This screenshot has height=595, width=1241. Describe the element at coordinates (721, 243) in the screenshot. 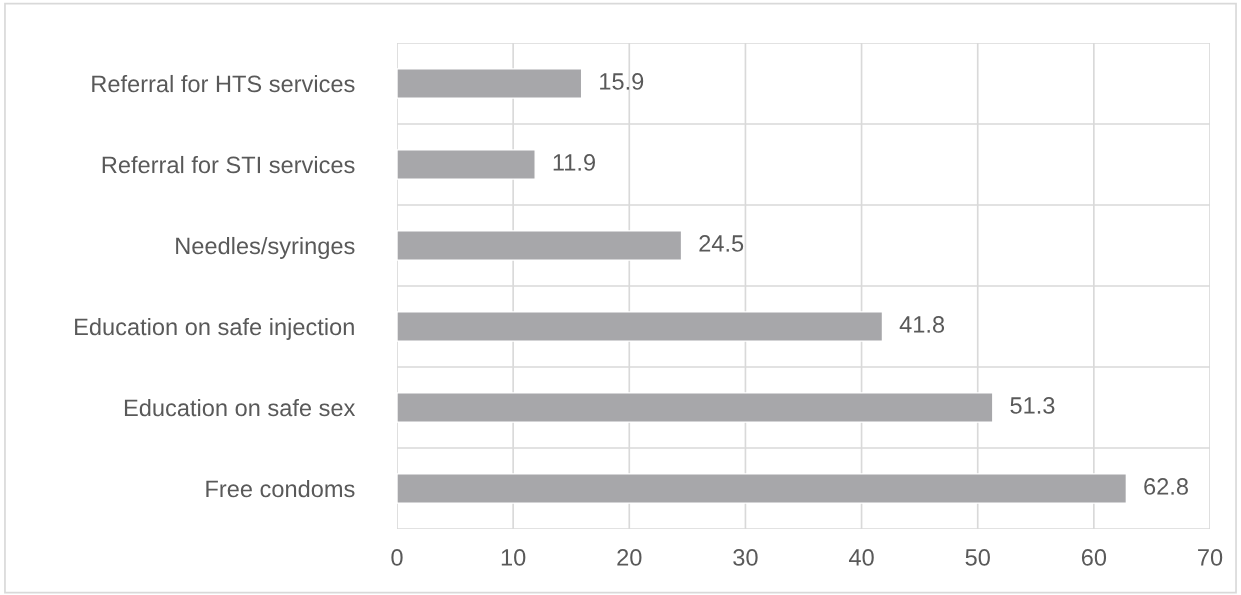

I see `data-label: 24.5` at that location.